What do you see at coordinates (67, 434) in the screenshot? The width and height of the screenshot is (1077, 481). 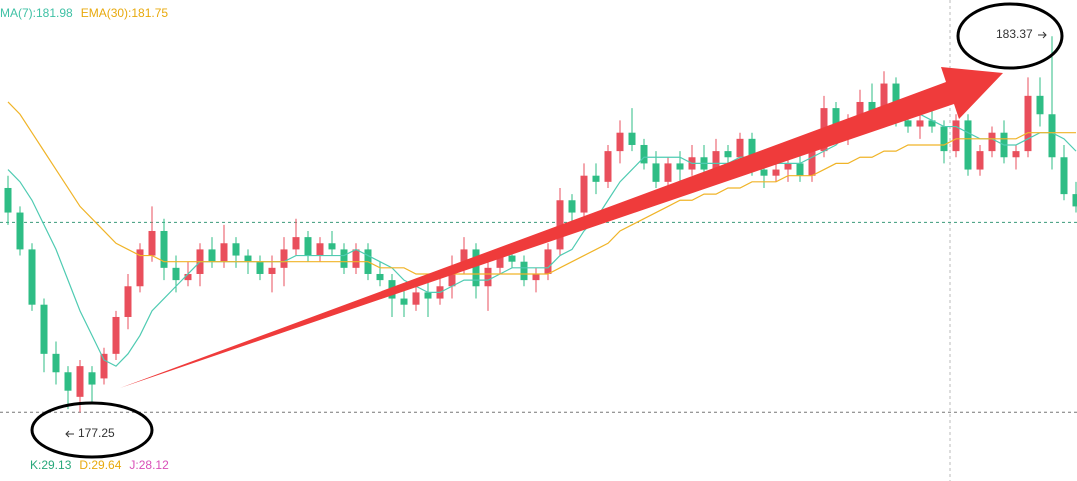 I see `low-arrow-head` at bounding box center [67, 434].